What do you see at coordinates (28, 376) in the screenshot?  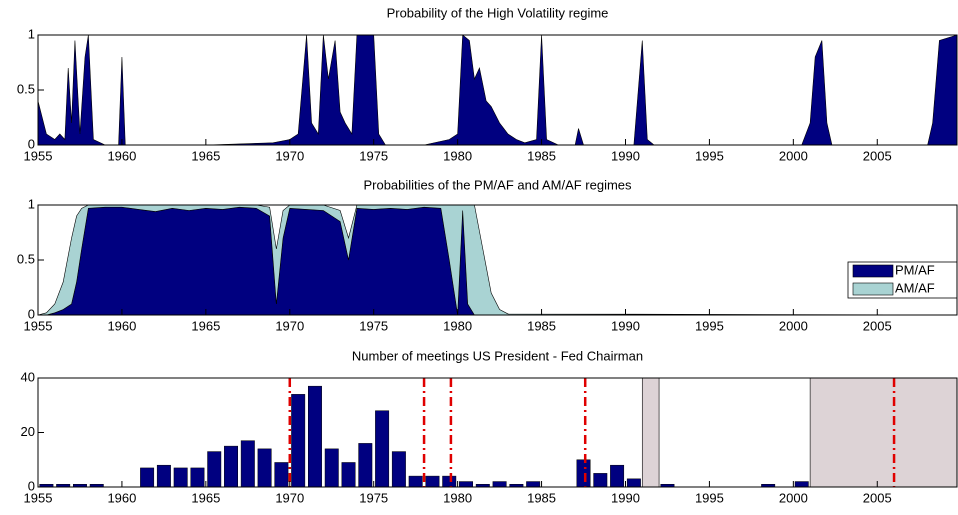 I see `y-tick-label: 40` at bounding box center [28, 376].